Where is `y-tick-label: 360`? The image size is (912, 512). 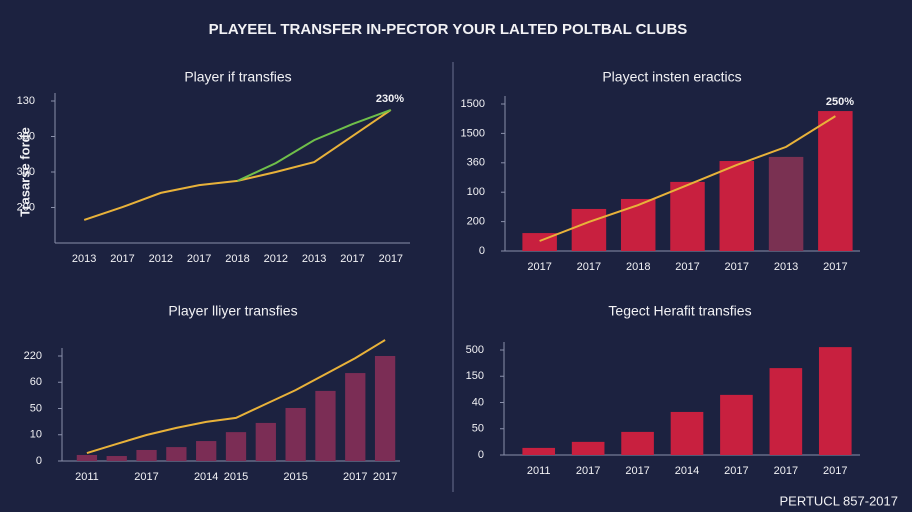 y-tick-label: 360 is located at coordinates (476, 163).